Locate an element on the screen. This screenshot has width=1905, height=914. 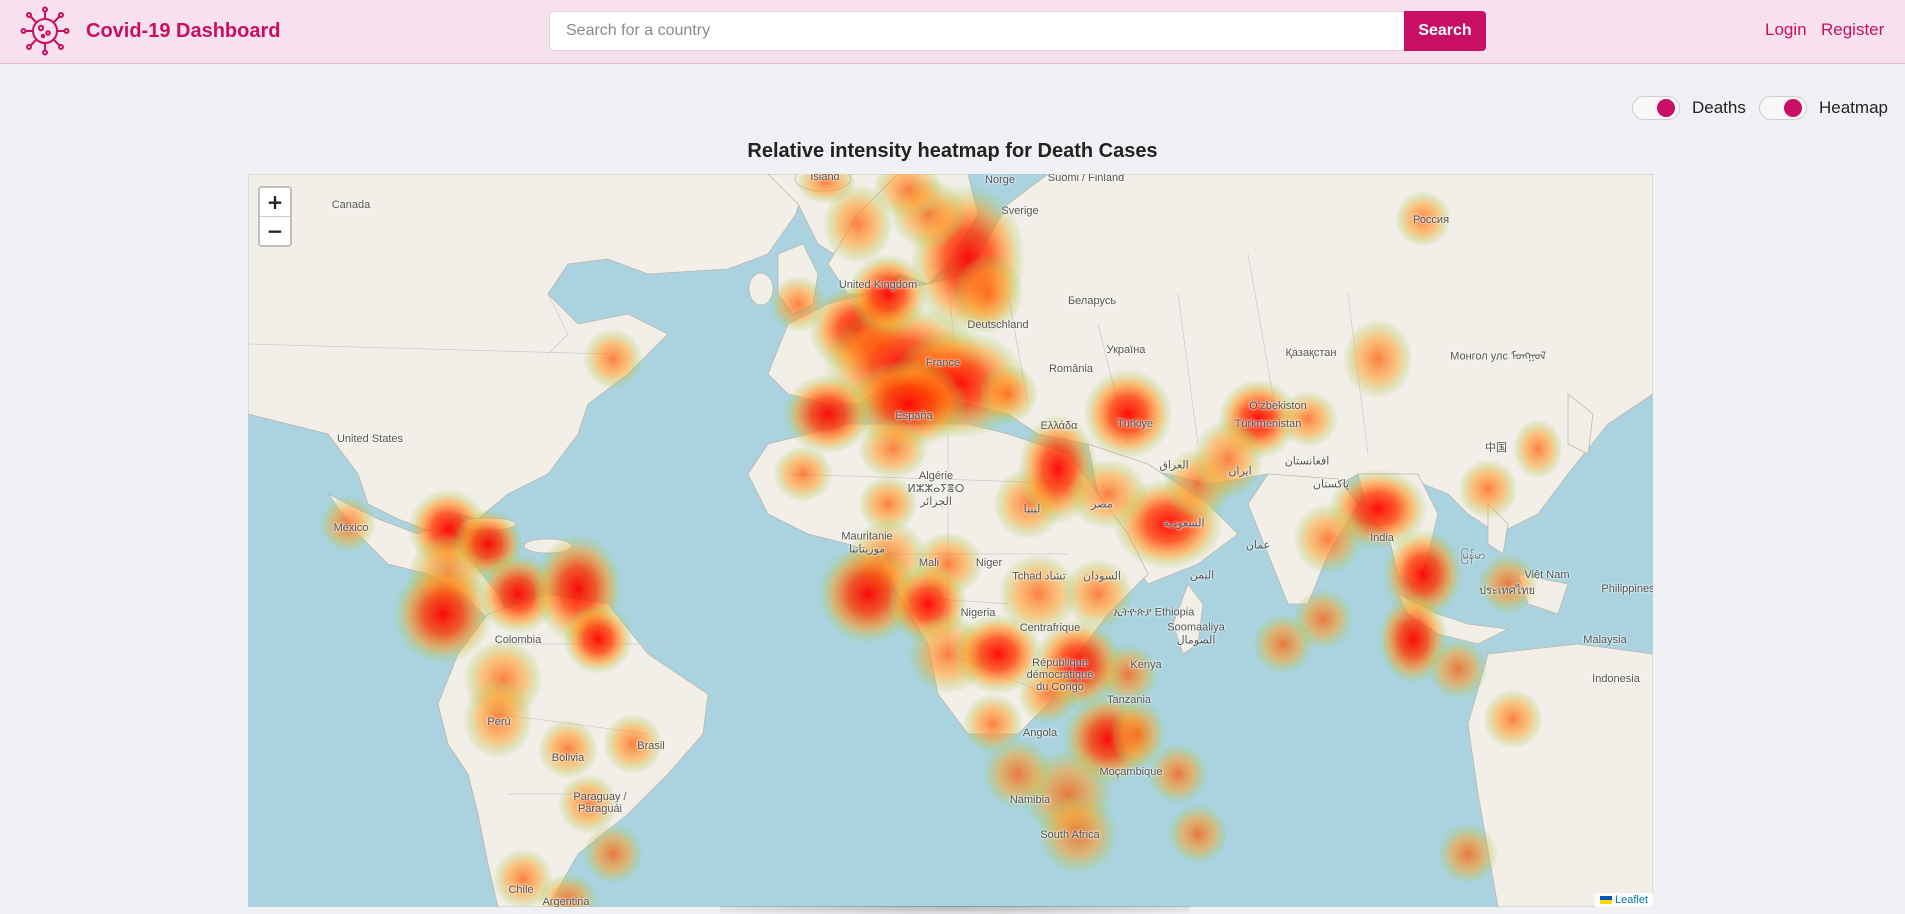
map-label-romania: România is located at coordinates (1071, 369).